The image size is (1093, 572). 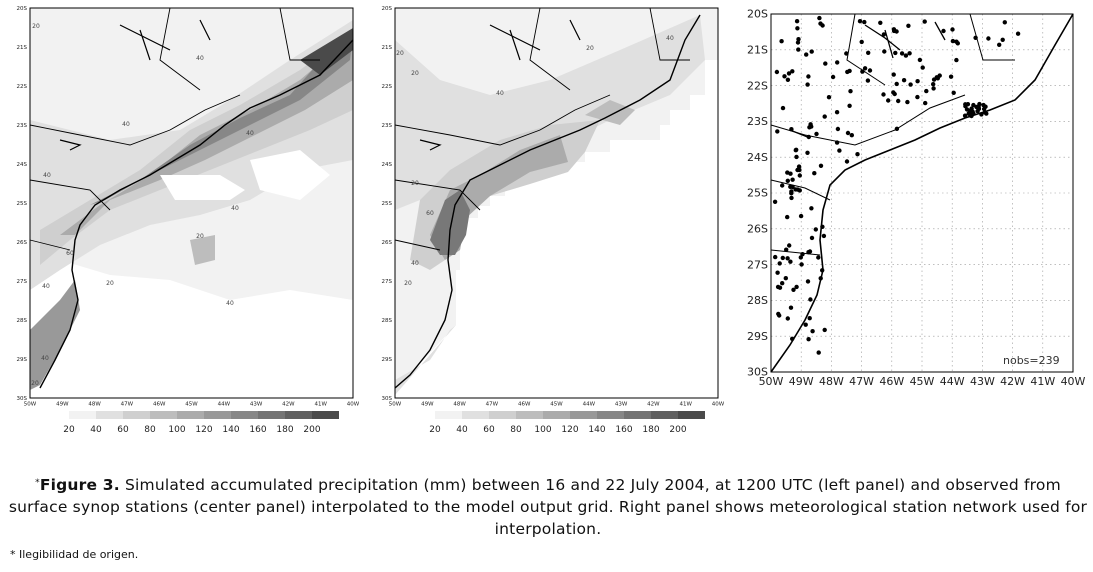 I want to click on colorbar-tick-label: 140, so click(x=596, y=430).